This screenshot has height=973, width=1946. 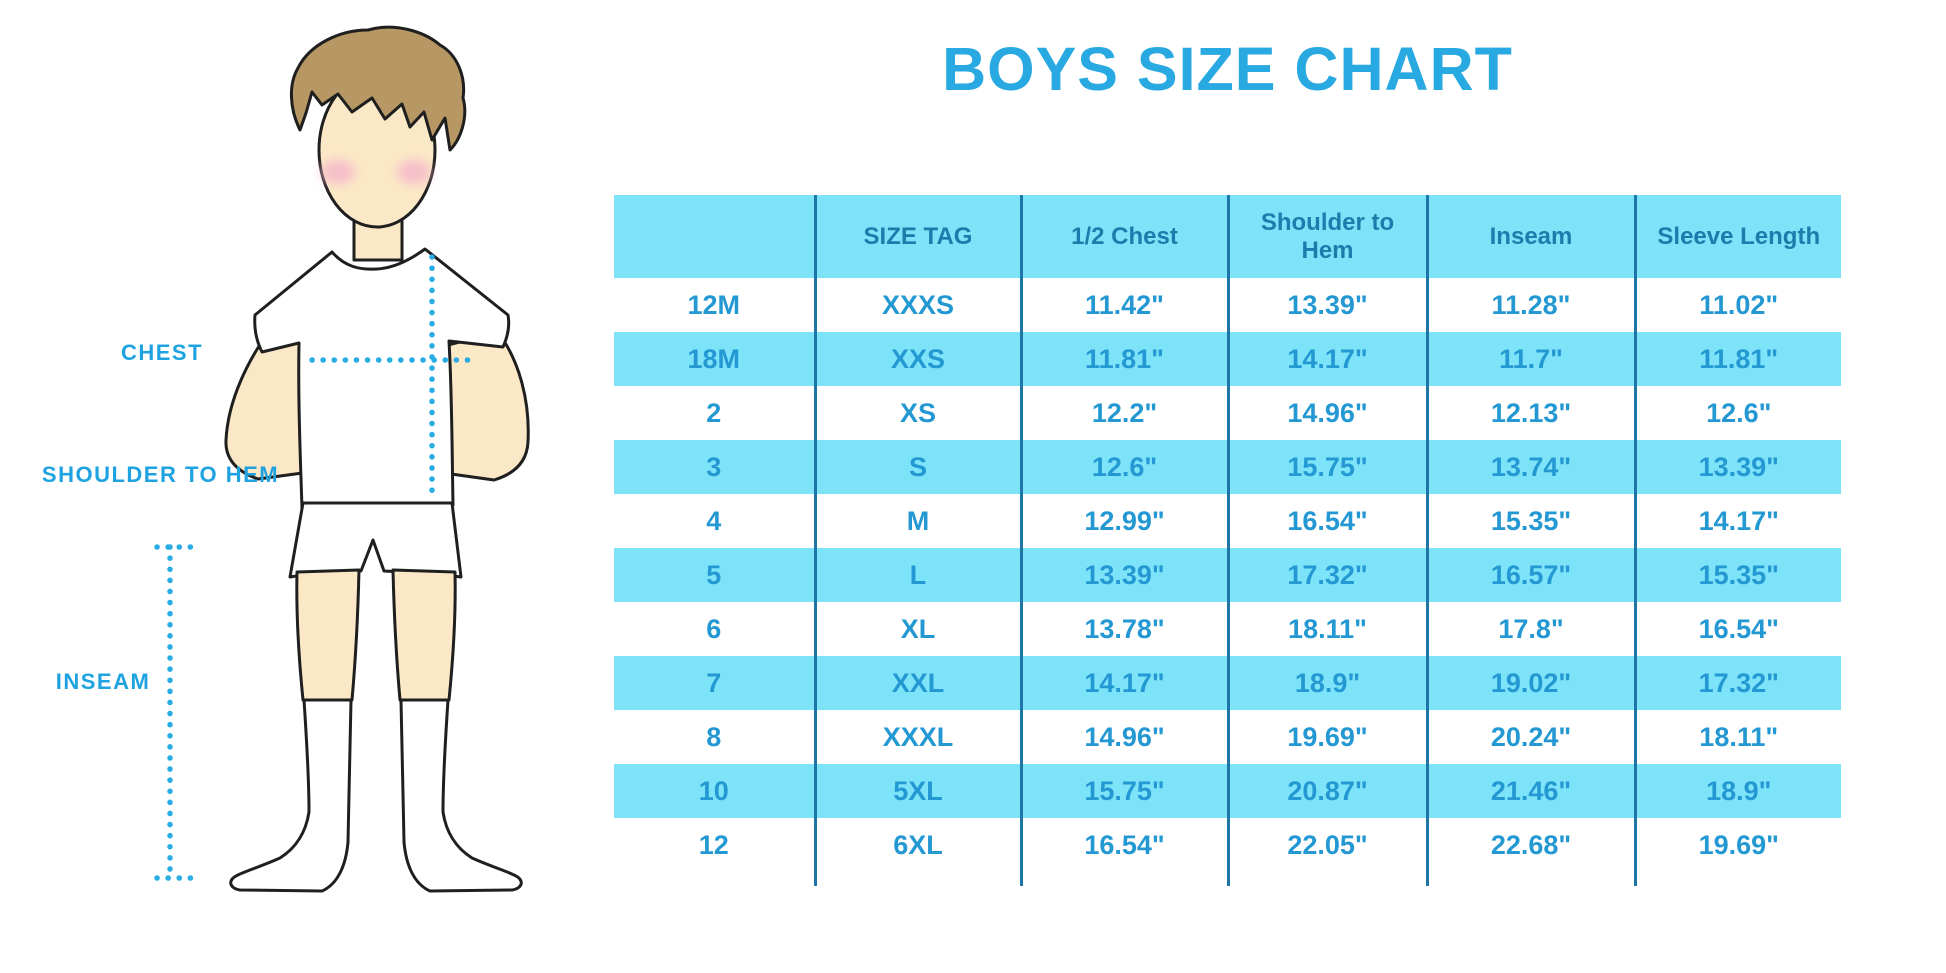 What do you see at coordinates (1326, 236) in the screenshot?
I see `col-header-shoulder-to-hem: Shoulder to Hem` at bounding box center [1326, 236].